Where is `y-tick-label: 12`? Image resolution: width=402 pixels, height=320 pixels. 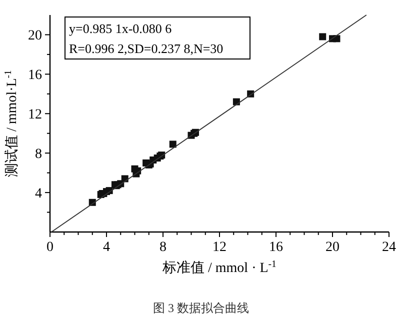 y-tick-label: 12 is located at coordinates (35, 115).